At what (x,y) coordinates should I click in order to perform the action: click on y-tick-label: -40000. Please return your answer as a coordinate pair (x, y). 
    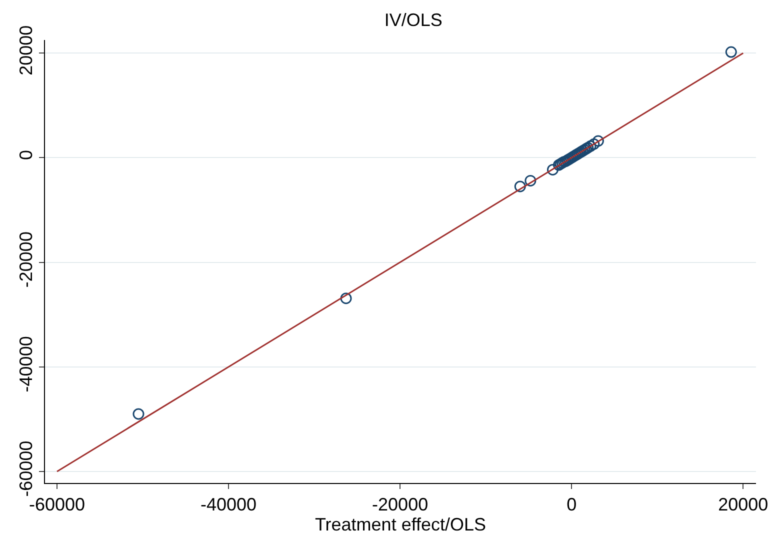
    Looking at the image, I should click on (26, 364).